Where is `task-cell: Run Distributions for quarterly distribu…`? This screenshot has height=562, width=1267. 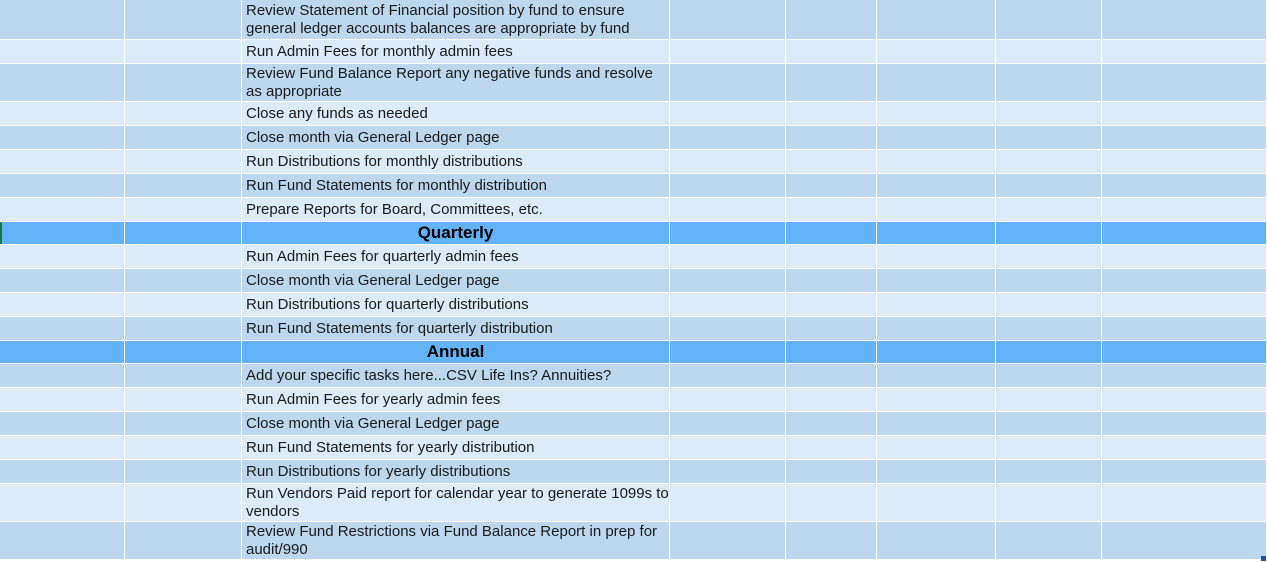 task-cell: Run Distributions for quarterly distribu… is located at coordinates (456, 305).